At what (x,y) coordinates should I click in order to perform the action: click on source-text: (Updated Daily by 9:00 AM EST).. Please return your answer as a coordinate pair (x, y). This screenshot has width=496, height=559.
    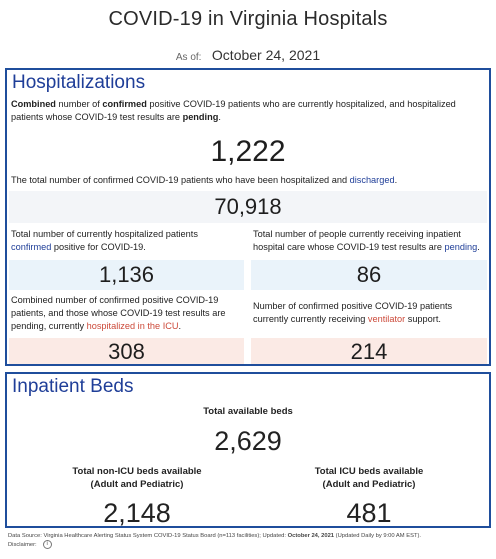
    Looking at the image, I should click on (378, 536).